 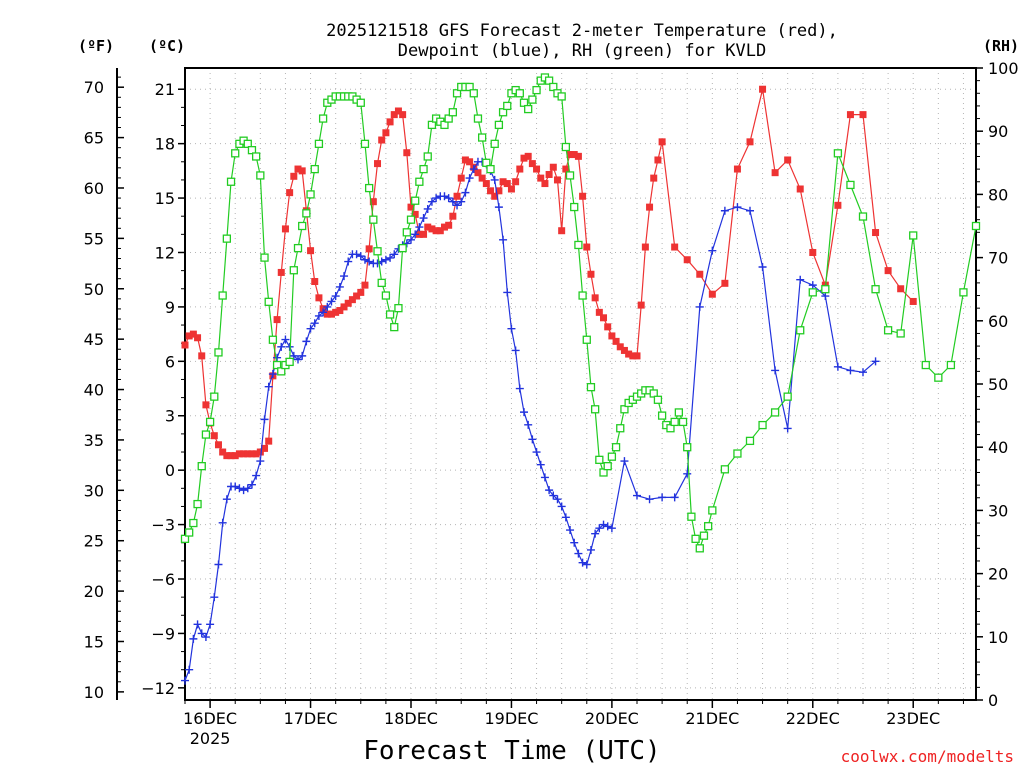 I want to click on celsius-tick-label: 18, so click(x=165, y=144).